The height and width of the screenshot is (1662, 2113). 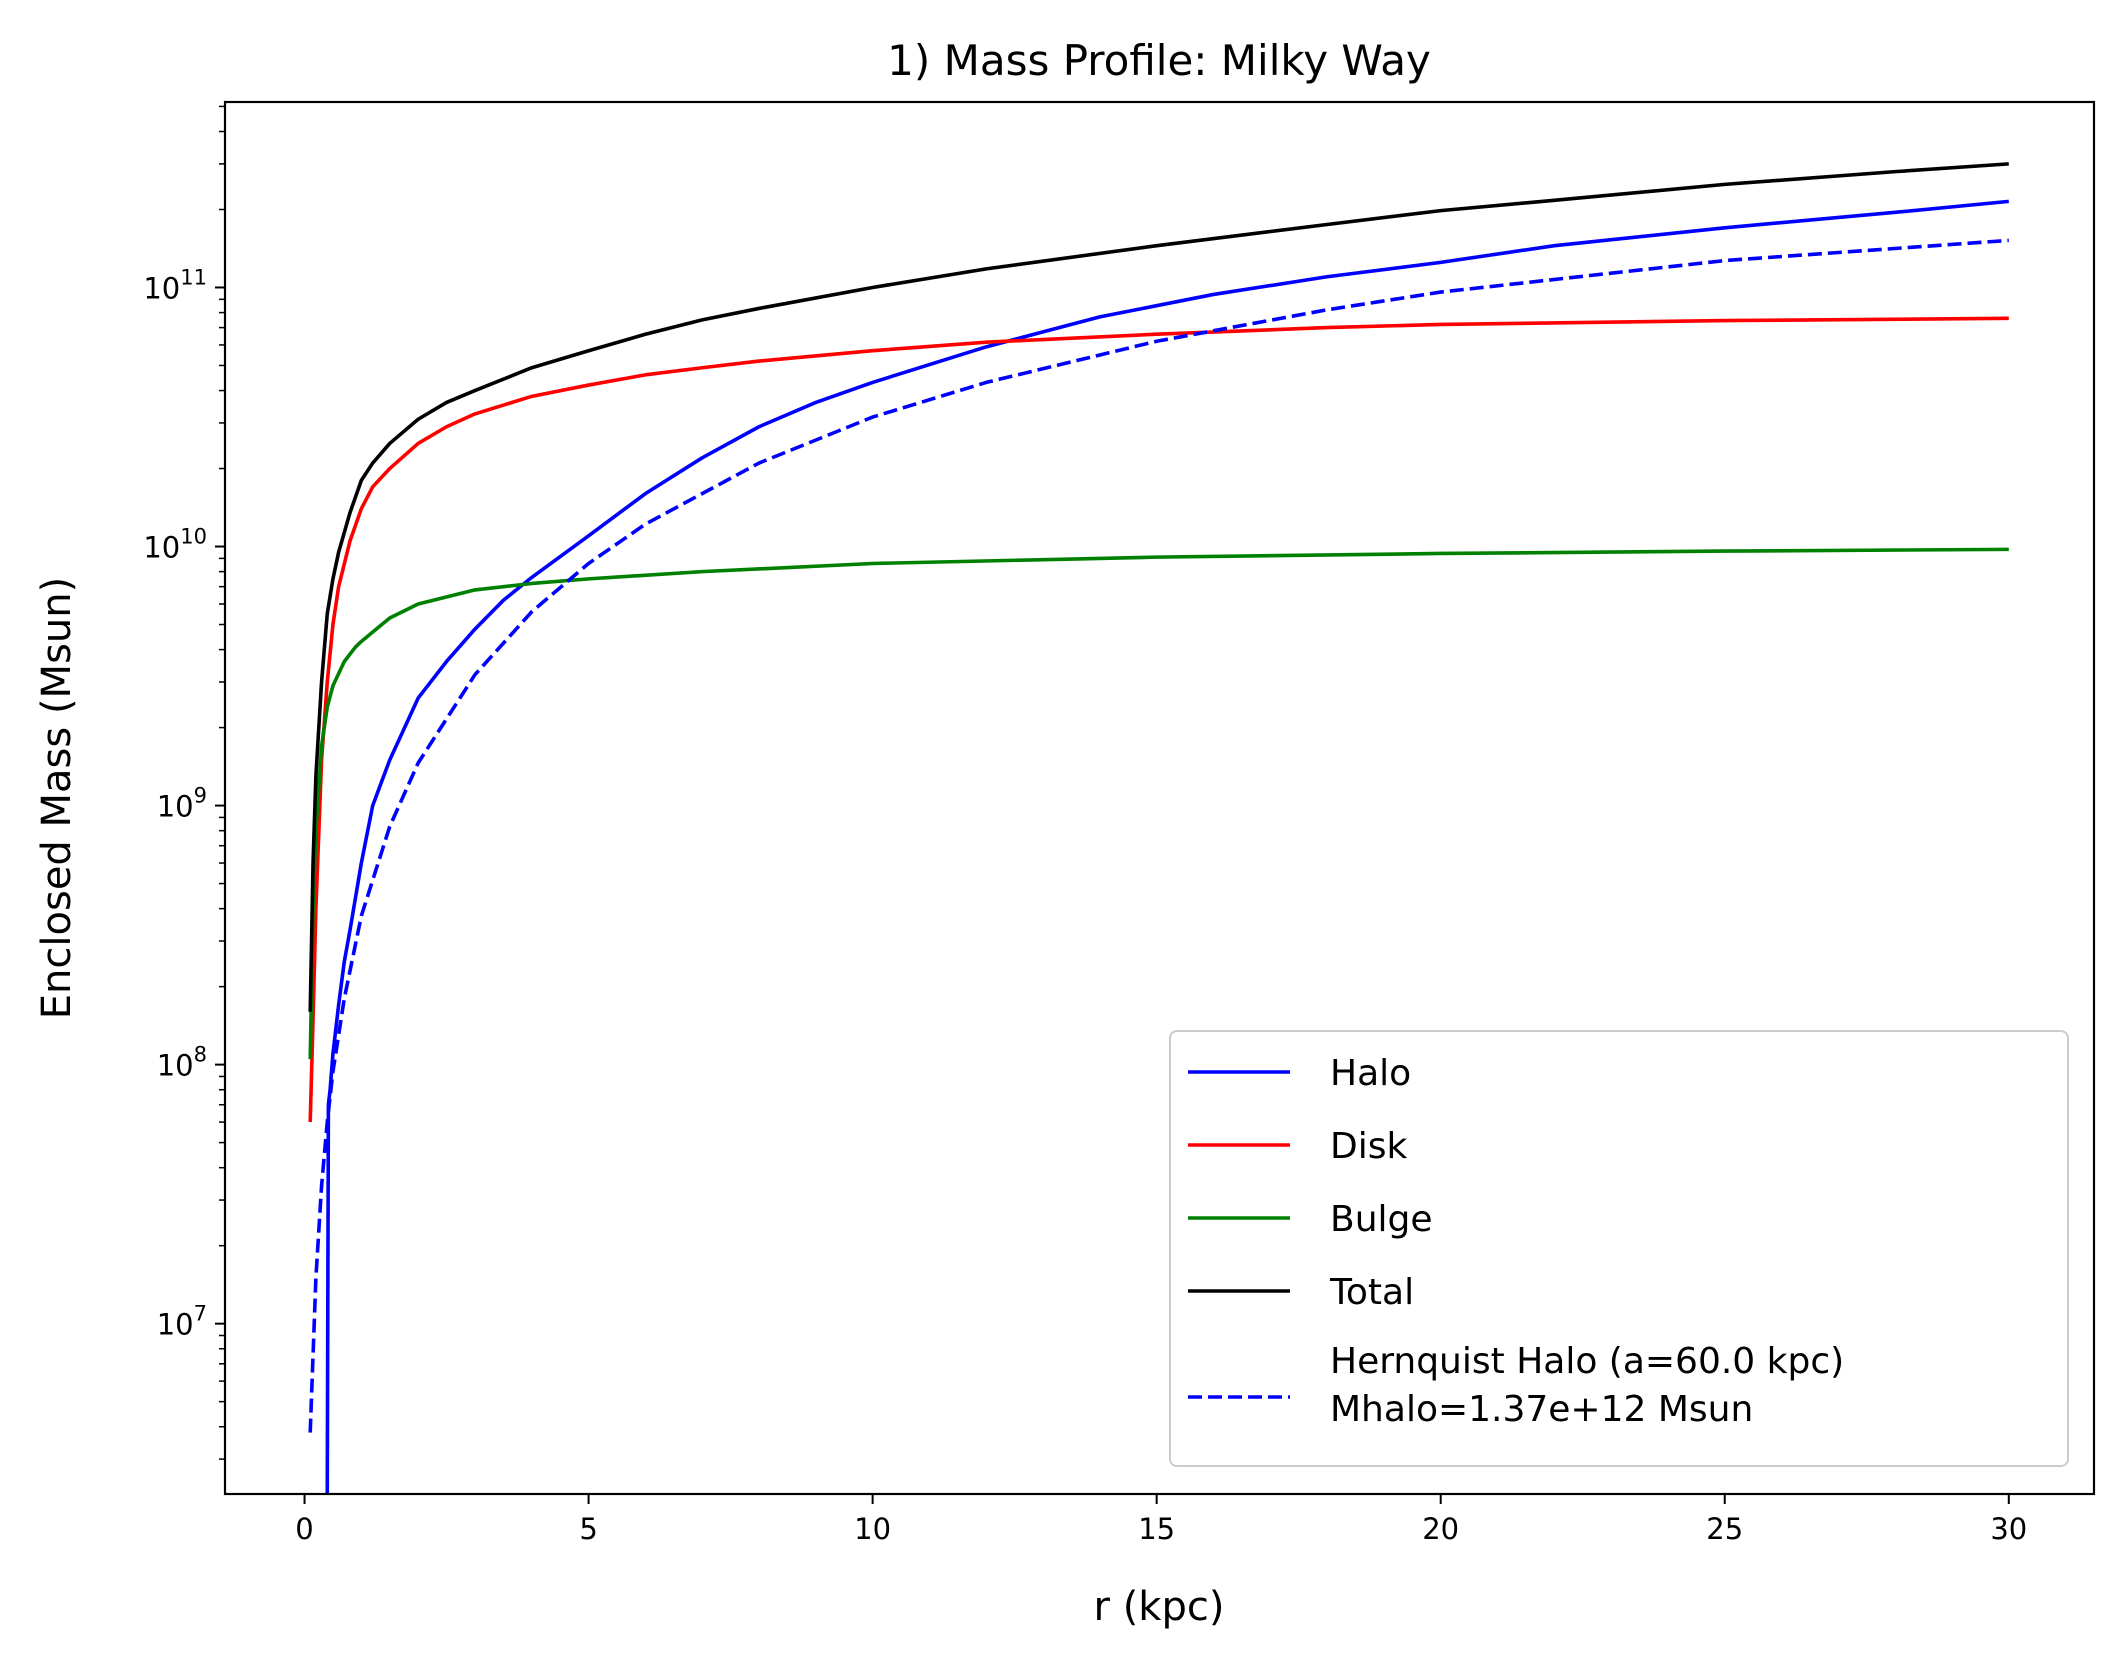 What do you see at coordinates (1371, 1292) in the screenshot?
I see `legend-label-3: Total` at bounding box center [1371, 1292].